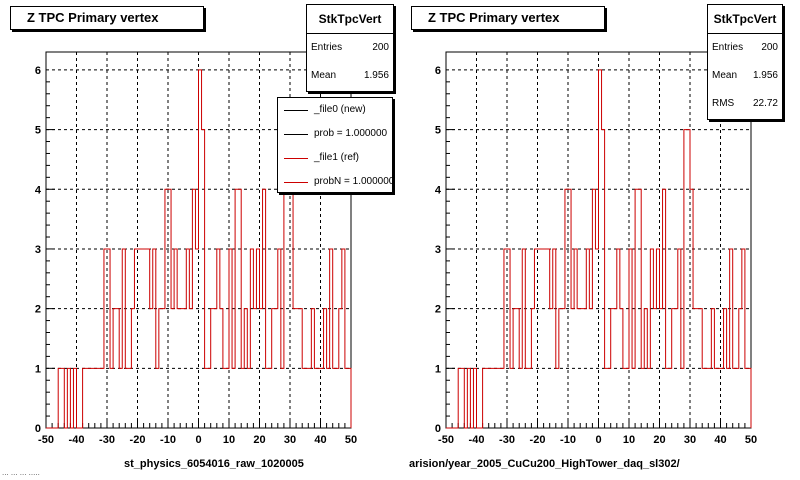 The image size is (800, 480). What do you see at coordinates (745, 103) in the screenshot?
I see `right-stats-rms: RMS 22.72` at bounding box center [745, 103].